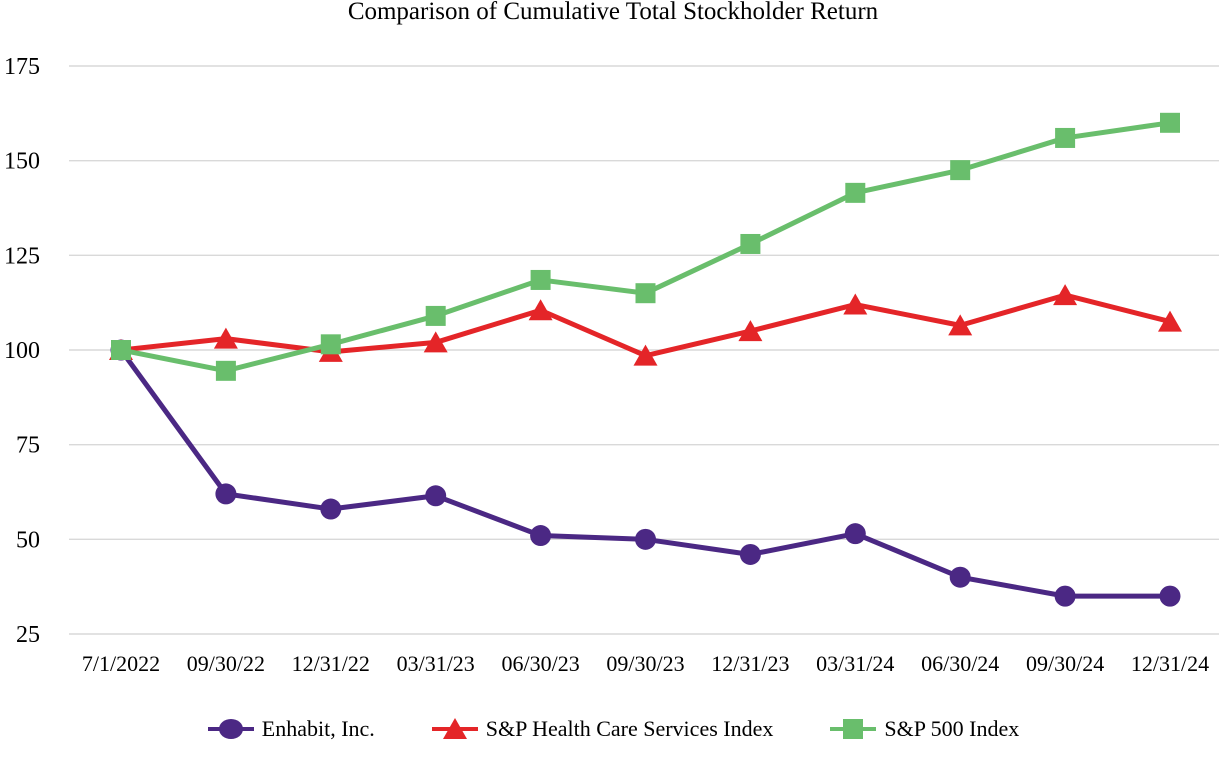  I want to click on legend-label-enhabit: Enhabit, Inc., so click(318, 728).